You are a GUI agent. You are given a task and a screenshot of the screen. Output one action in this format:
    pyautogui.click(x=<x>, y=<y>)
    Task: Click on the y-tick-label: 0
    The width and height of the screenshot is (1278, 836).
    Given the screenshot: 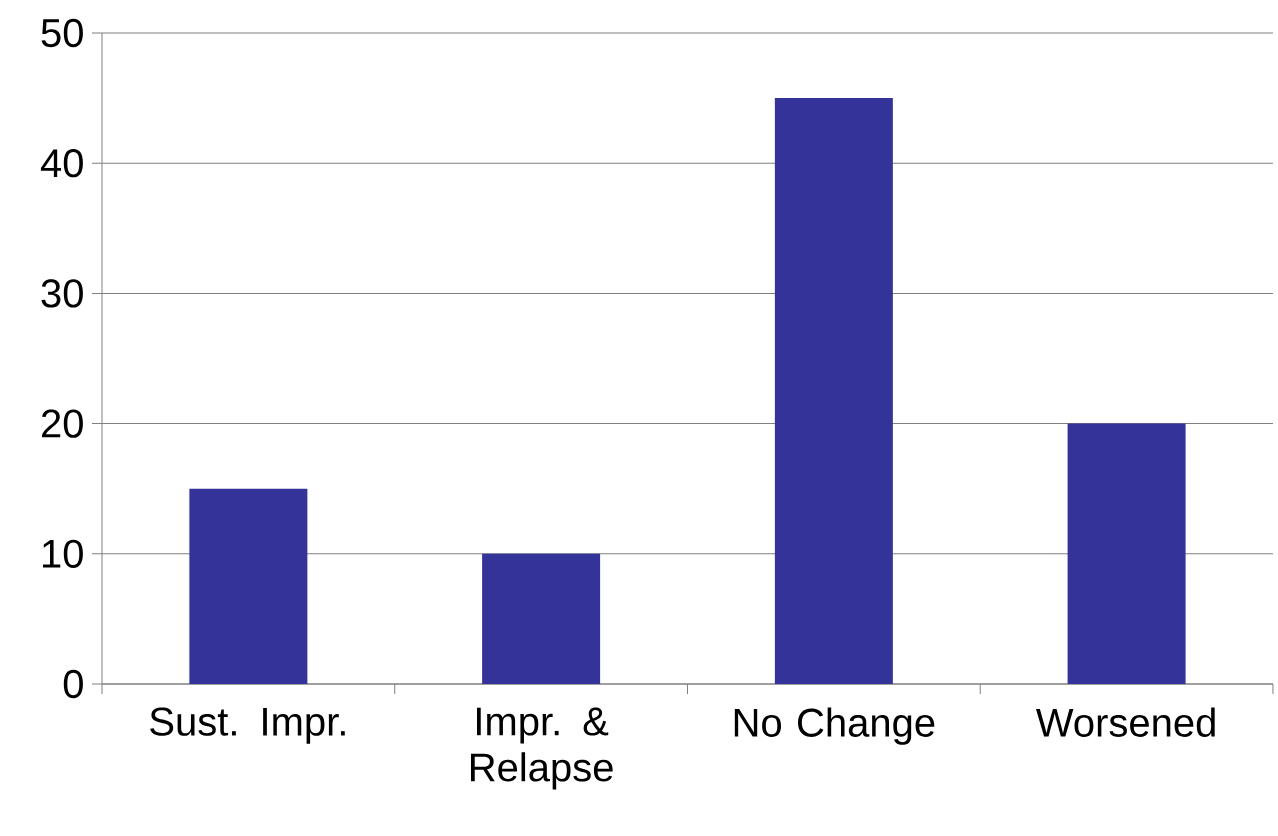 What is the action you would take?
    pyautogui.click(x=73, y=684)
    